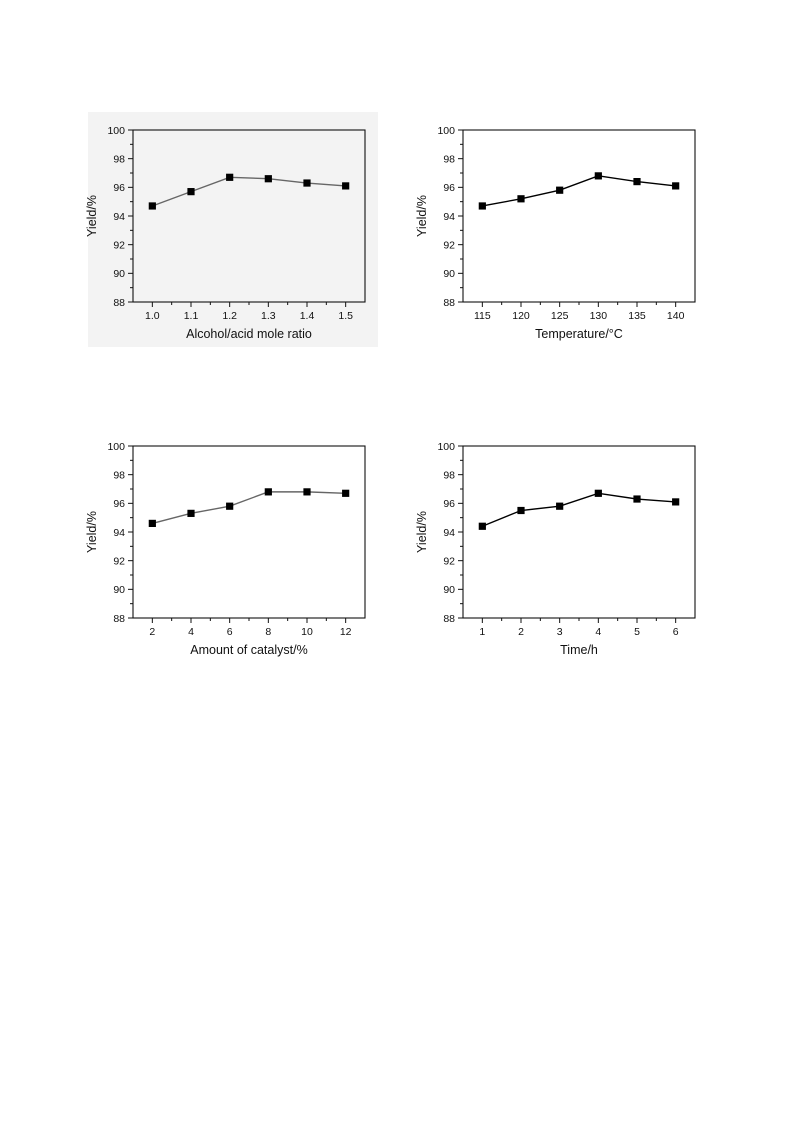 Image resolution: width=793 pixels, height=1123 pixels. I want to click on x-tick-label: 3, so click(560, 632).